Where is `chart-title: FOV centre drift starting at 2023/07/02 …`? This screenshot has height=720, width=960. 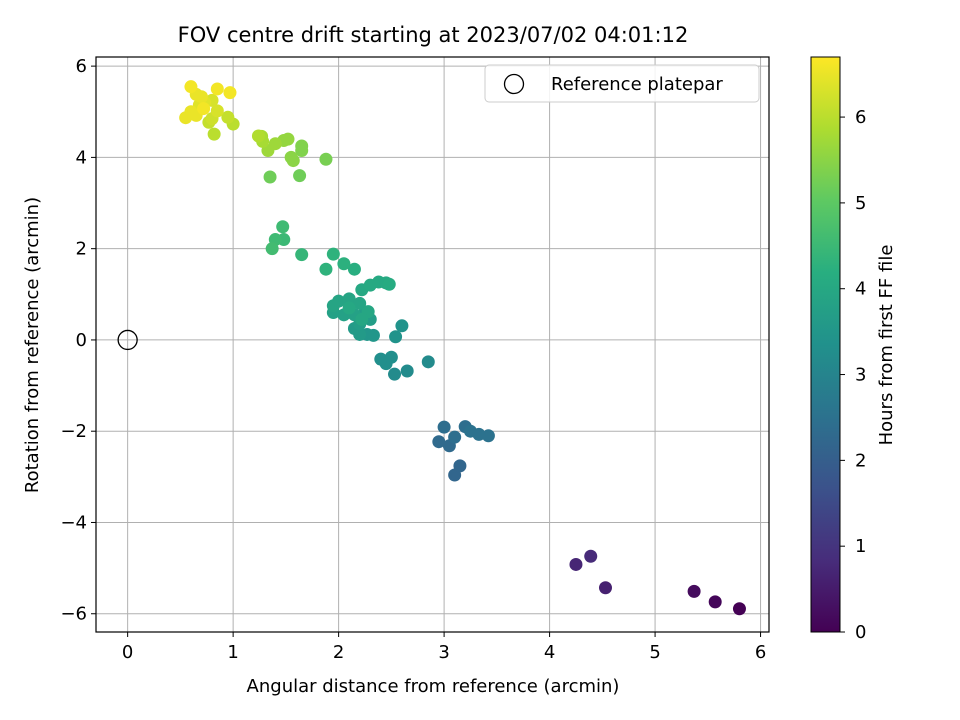
chart-title: FOV centre drift starting at 2023/07/02 … is located at coordinates (433, 35).